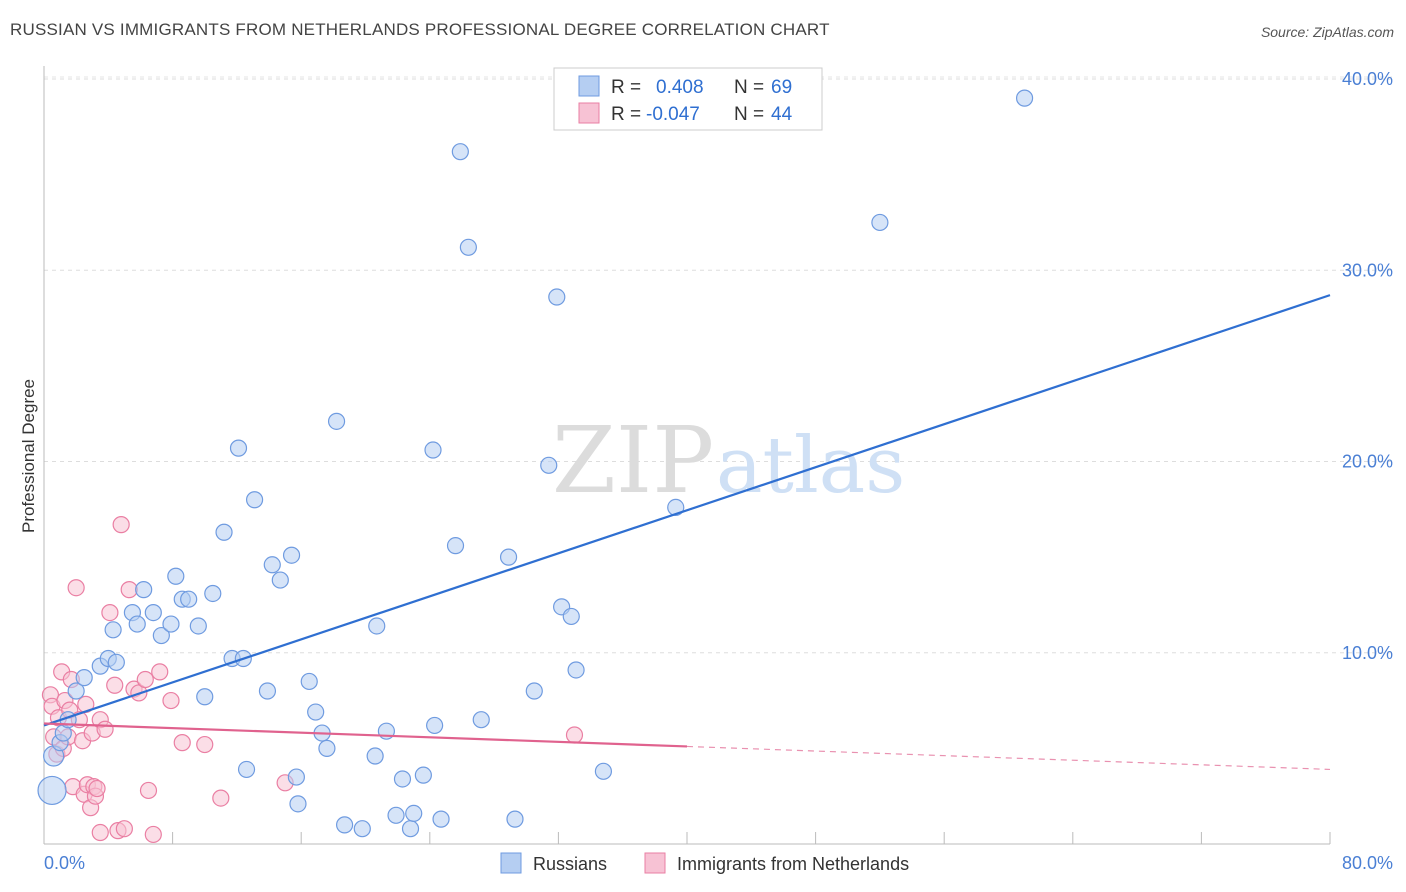 This screenshot has height=892, width=1406. I want to click on watermark: ZIP atlas, so click(728, 460).